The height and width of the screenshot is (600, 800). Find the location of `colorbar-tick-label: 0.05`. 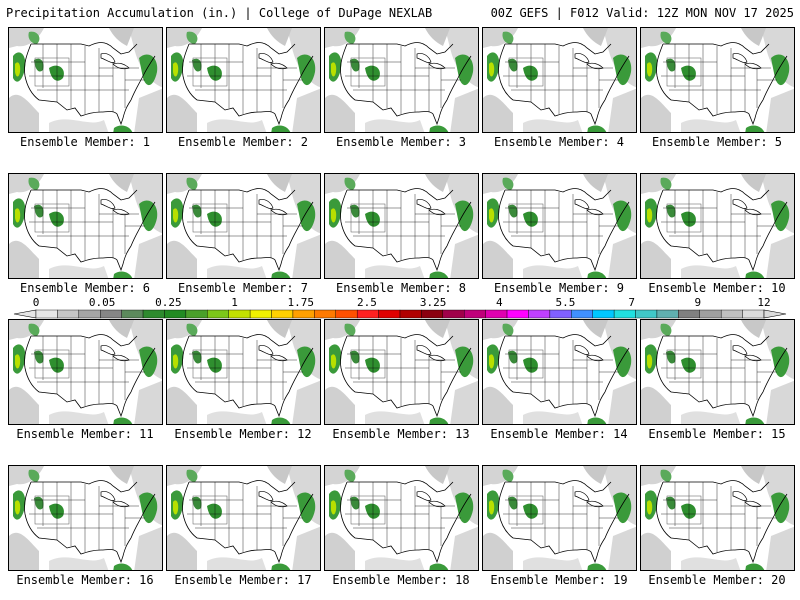

colorbar-tick-label: 0.05 is located at coordinates (102, 302).